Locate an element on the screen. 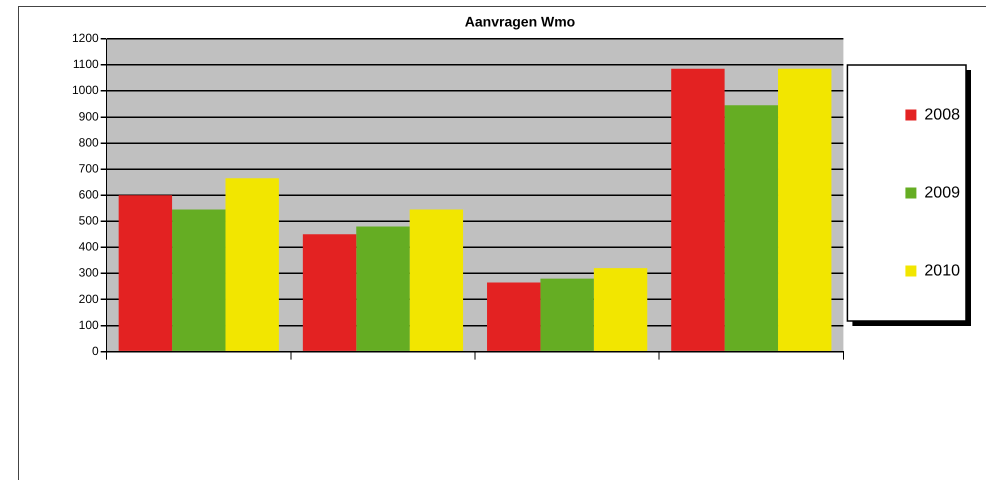 The image size is (986, 480). legend-label: 2009 is located at coordinates (942, 193).